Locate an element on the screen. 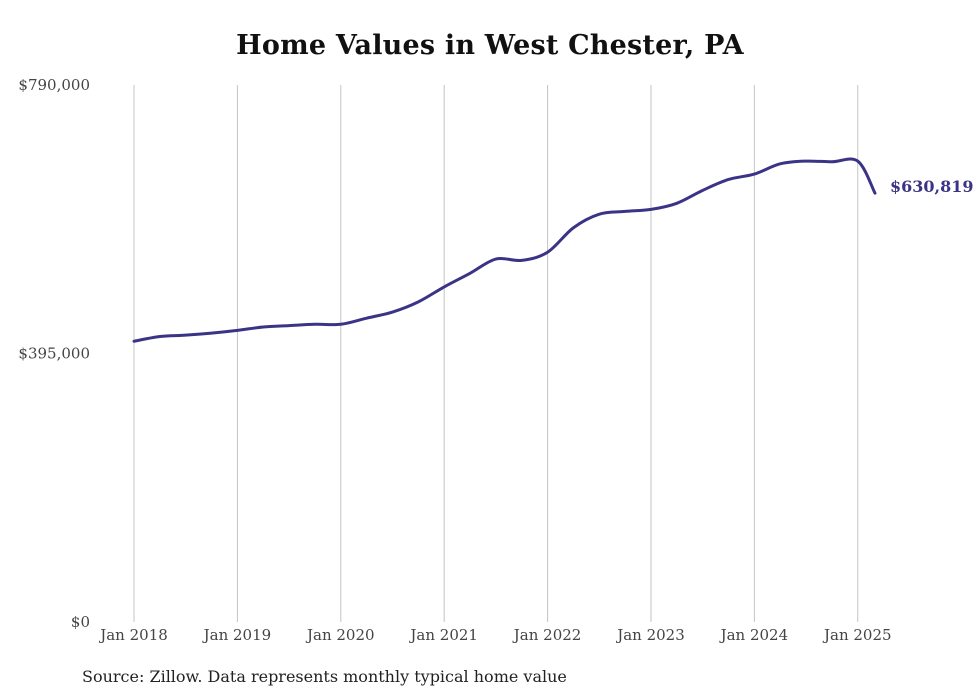 This screenshot has width=980, height=699. end-value-label: $630,819 is located at coordinates (932, 186).